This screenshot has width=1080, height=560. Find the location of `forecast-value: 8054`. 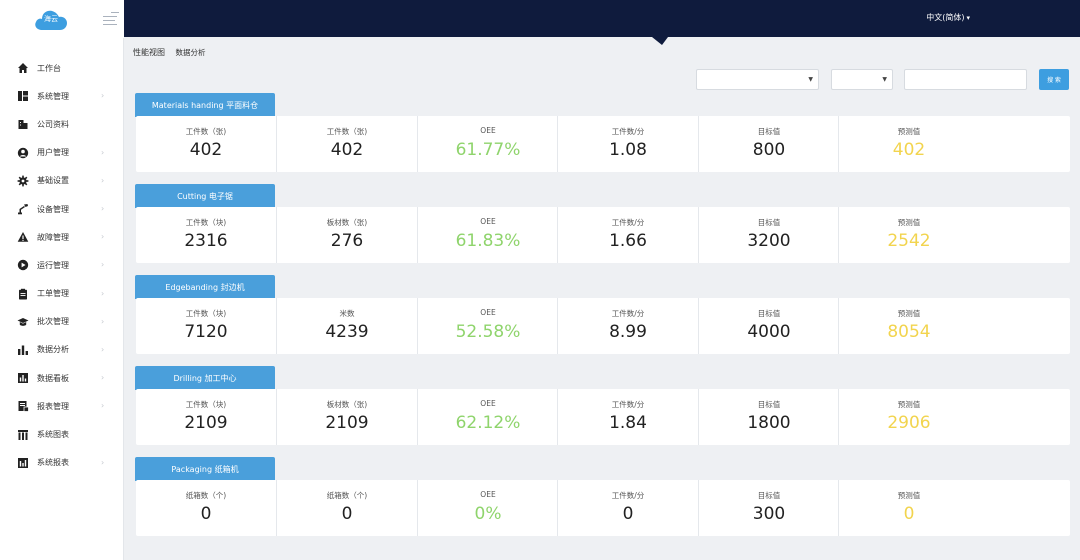

forecast-value: 8054 is located at coordinates (909, 332).